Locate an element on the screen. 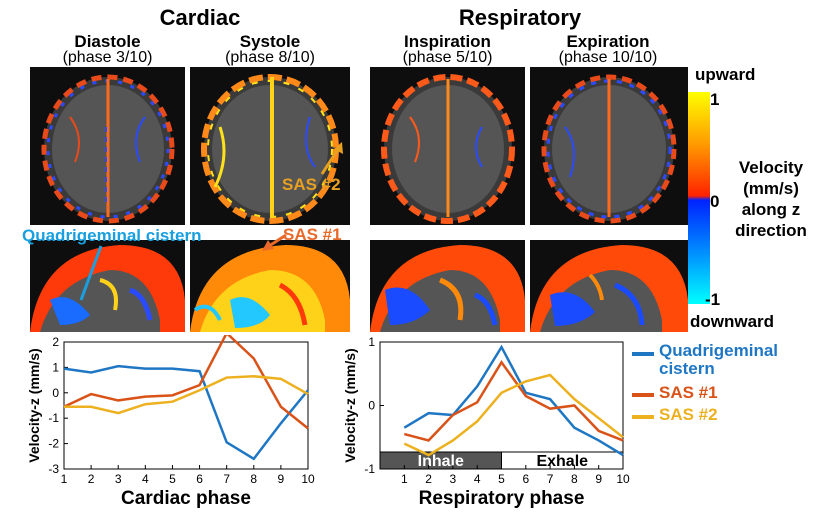 This screenshot has height=523, width=833. colorbar-tick-max: 1 is located at coordinates (715, 99).